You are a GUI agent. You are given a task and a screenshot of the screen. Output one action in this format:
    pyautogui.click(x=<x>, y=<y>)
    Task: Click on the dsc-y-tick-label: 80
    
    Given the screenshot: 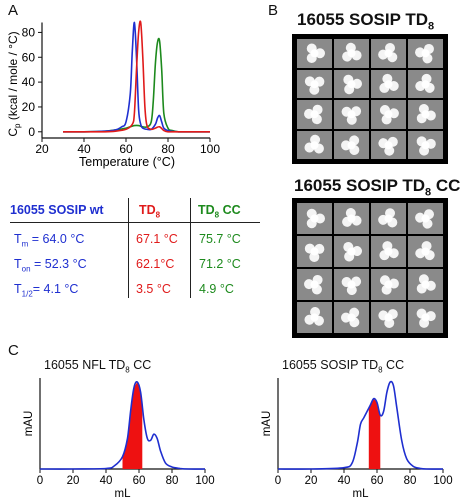 What is the action you would take?
    pyautogui.click(x=29, y=32)
    